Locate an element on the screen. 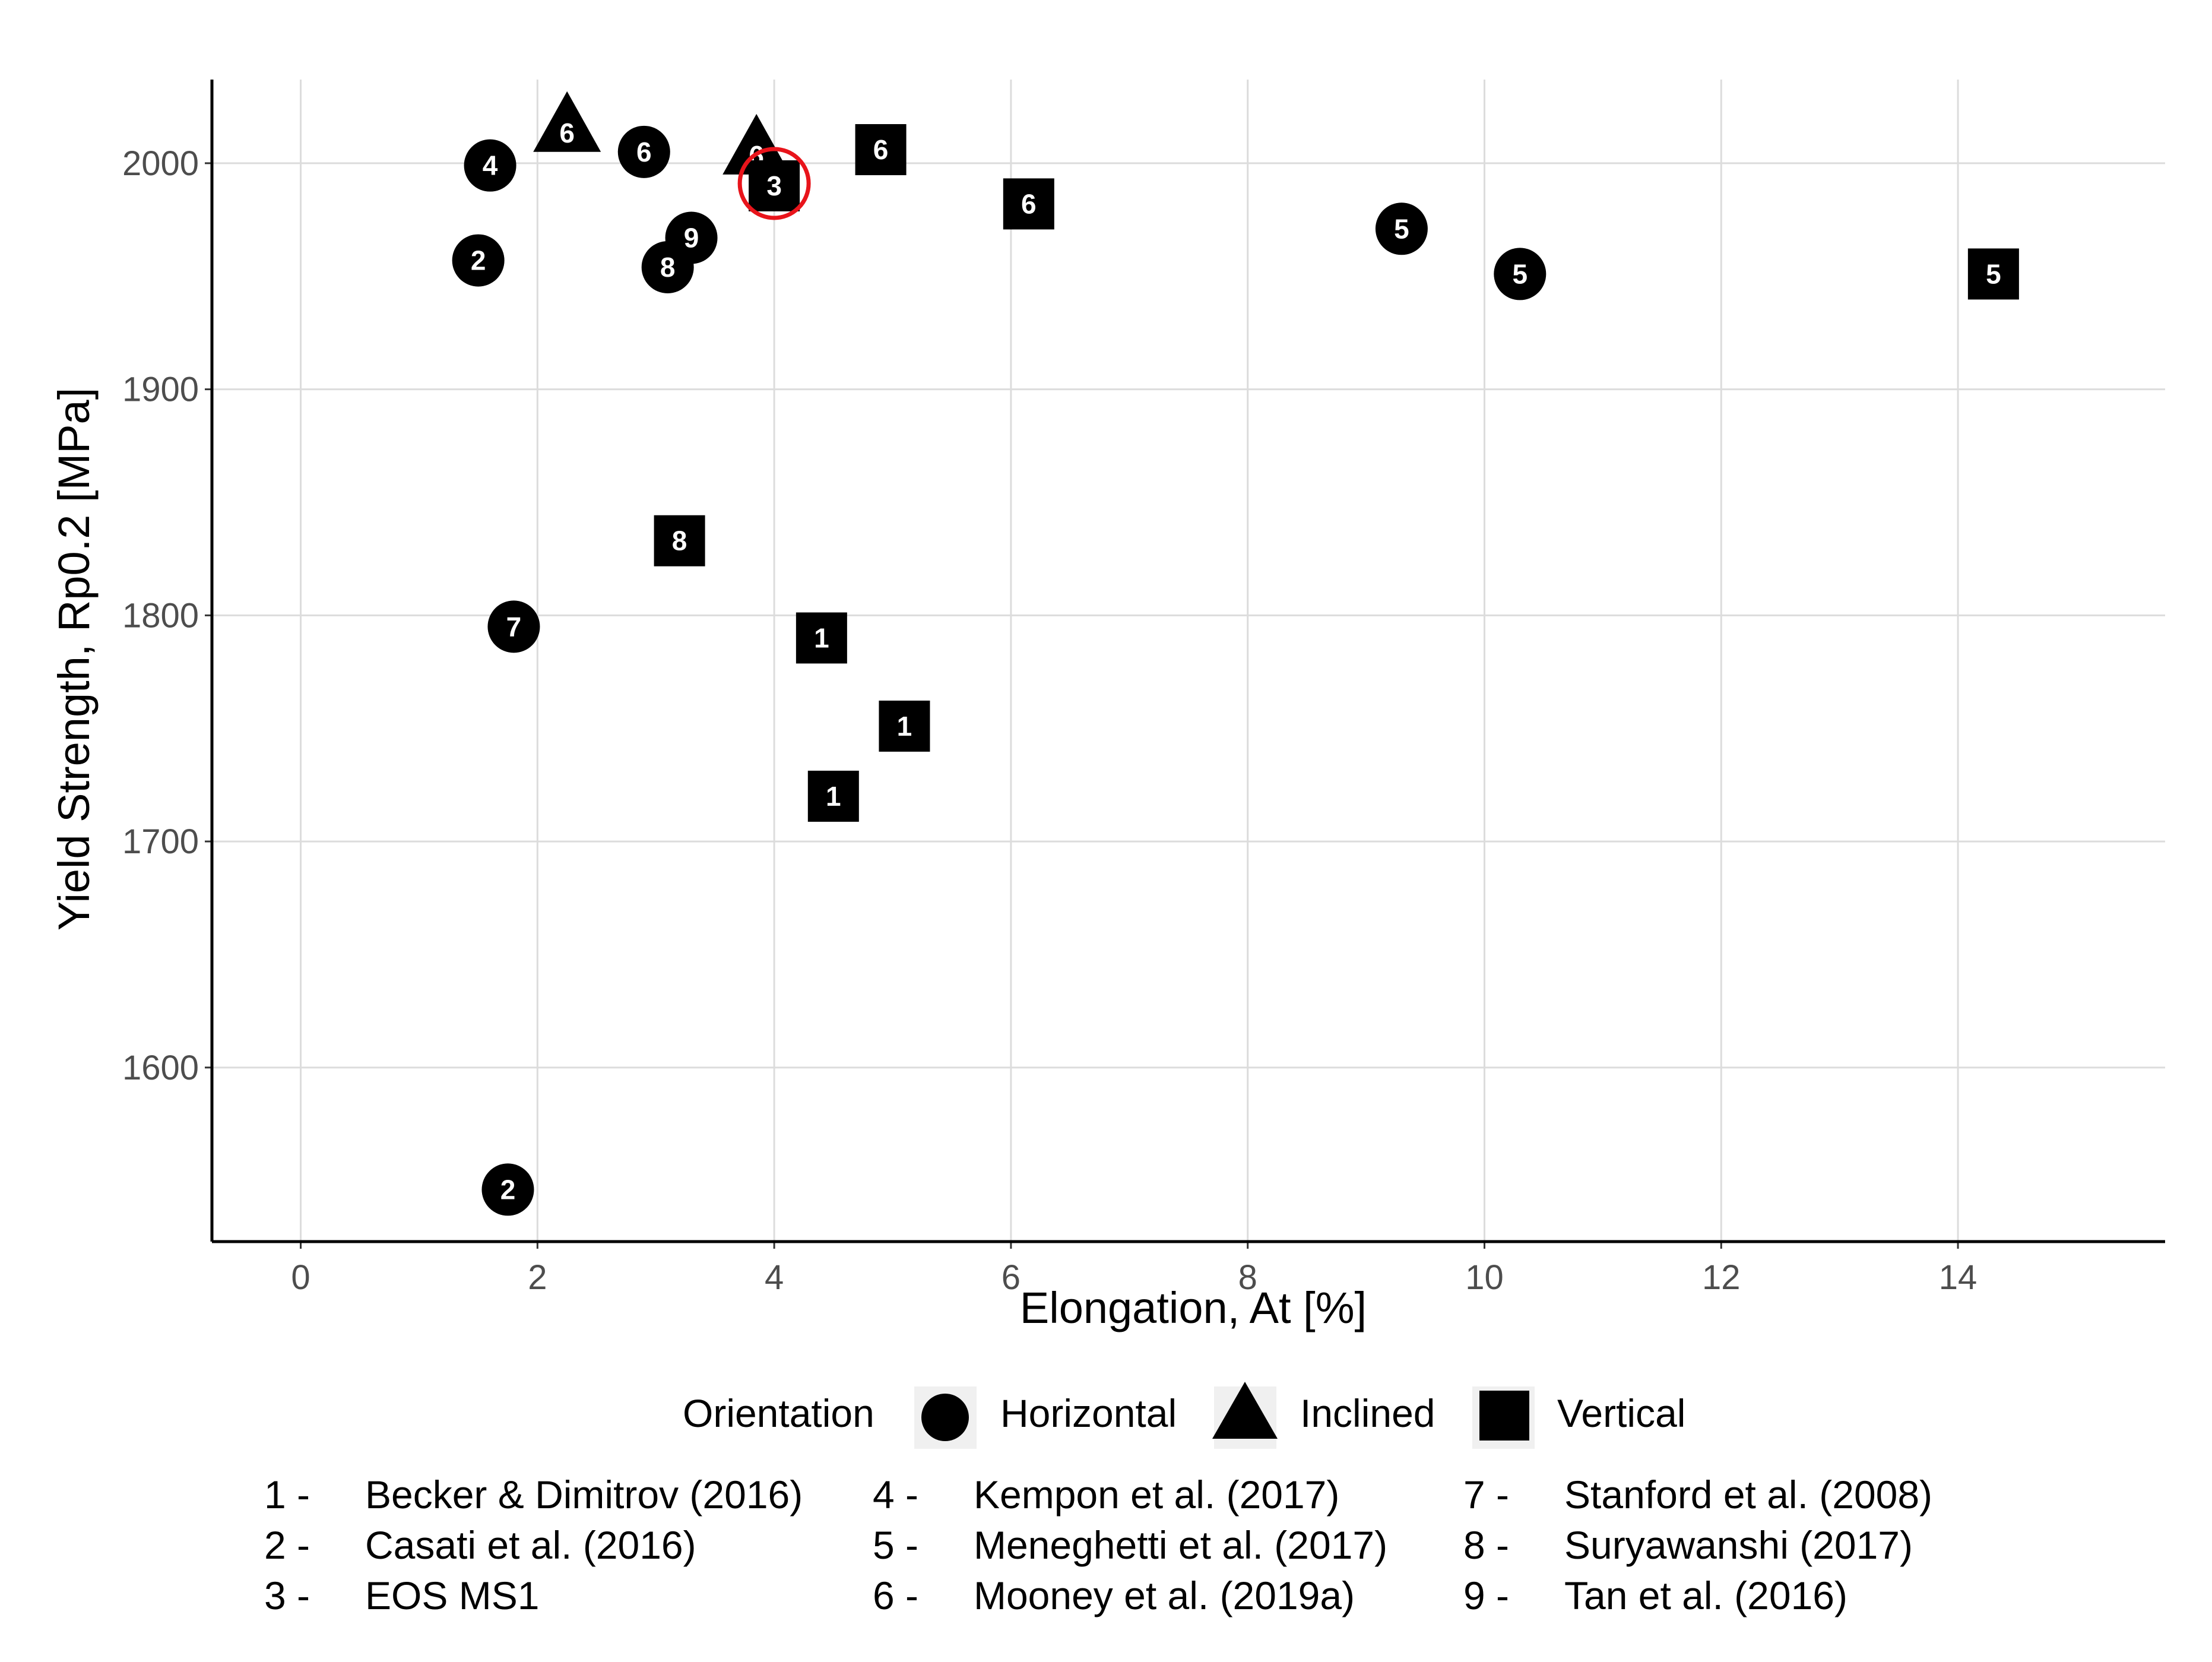  x-tick-label: 12 is located at coordinates (1721, 1277).